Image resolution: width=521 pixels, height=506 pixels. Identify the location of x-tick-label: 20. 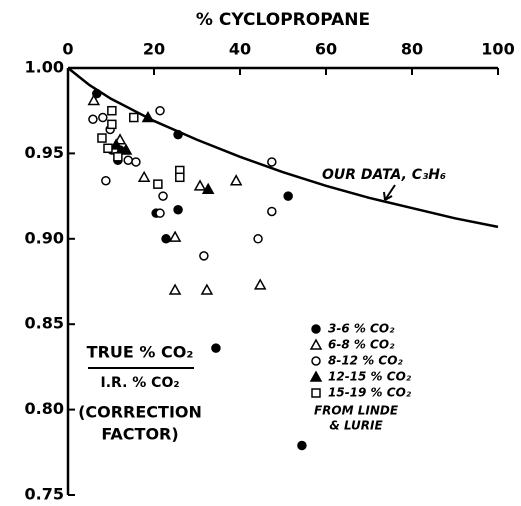
(154, 49).